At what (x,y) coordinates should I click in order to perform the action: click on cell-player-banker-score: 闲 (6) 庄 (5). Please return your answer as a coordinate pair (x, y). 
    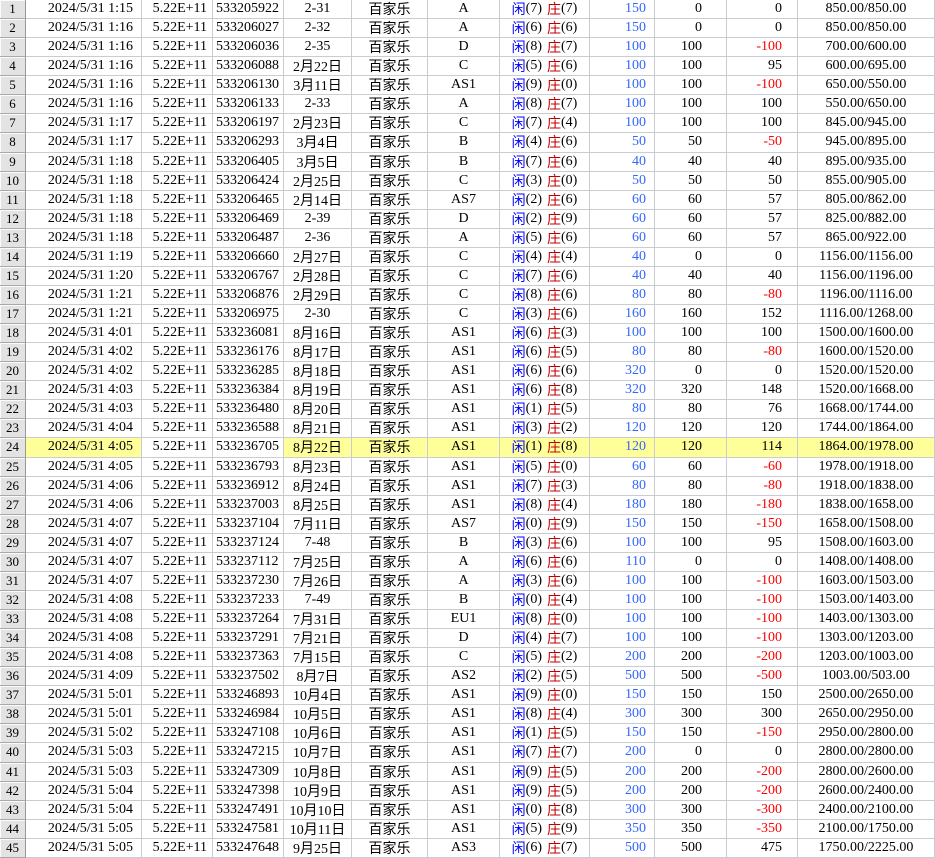
    Looking at the image, I should click on (545, 353).